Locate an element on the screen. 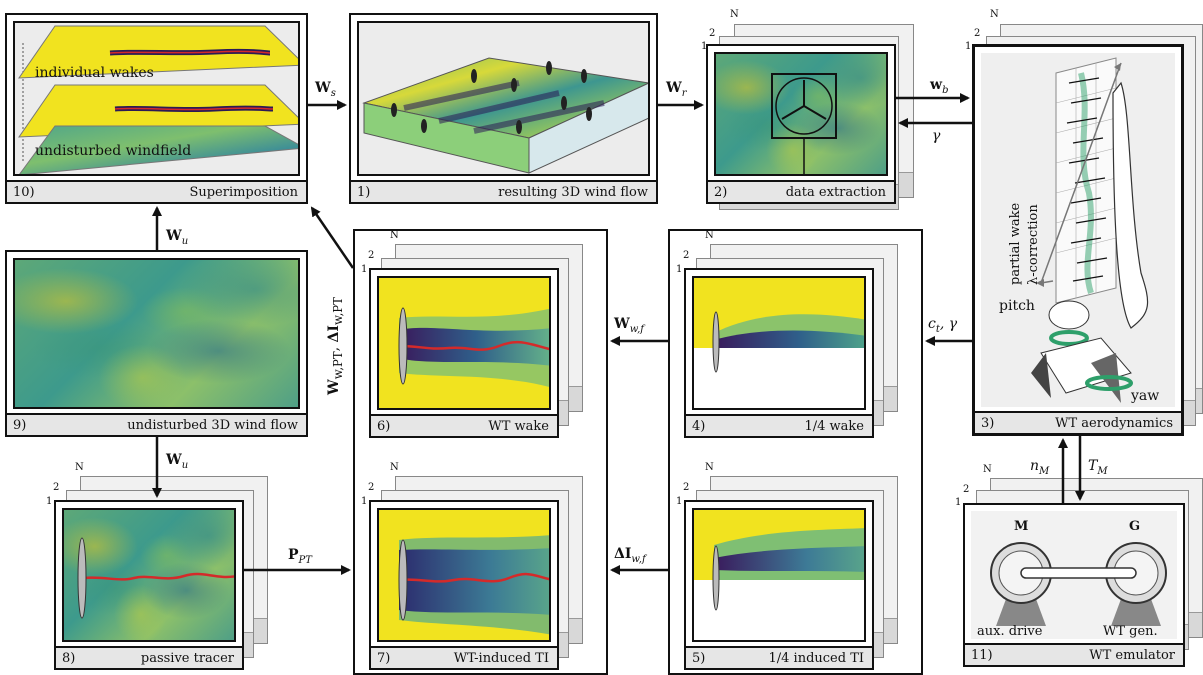 This screenshot has width=1203, height=675. signal-dIwf: ΔIw,f is located at coordinates (630, 555).